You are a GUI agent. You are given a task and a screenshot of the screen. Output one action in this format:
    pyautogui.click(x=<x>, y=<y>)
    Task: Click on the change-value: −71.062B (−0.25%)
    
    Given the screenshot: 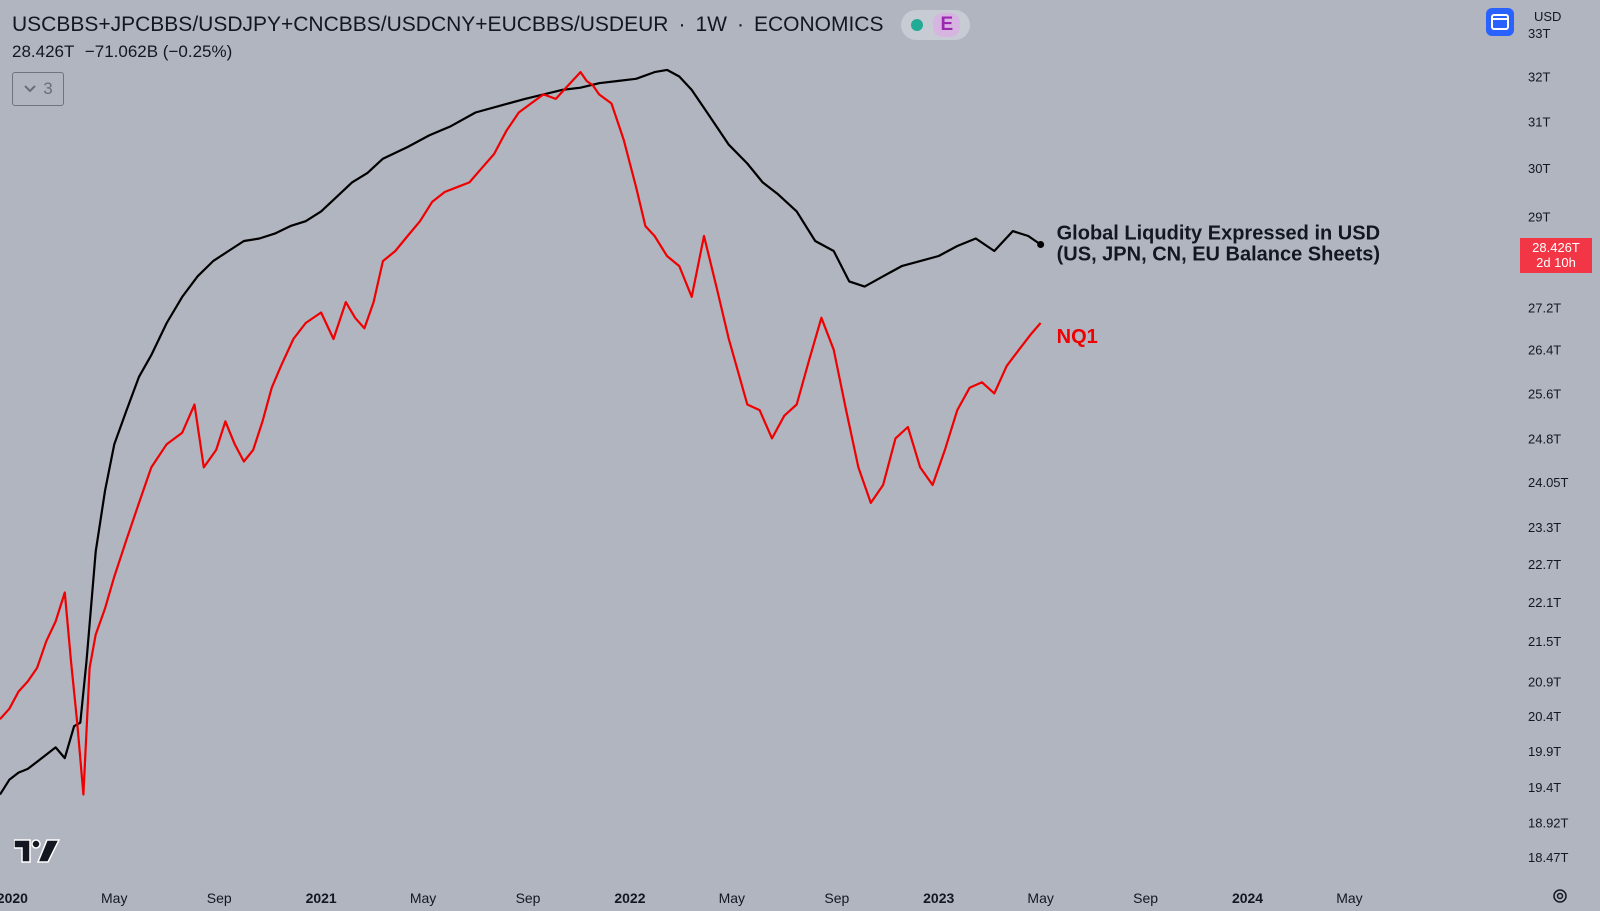 What is the action you would take?
    pyautogui.click(x=158, y=51)
    